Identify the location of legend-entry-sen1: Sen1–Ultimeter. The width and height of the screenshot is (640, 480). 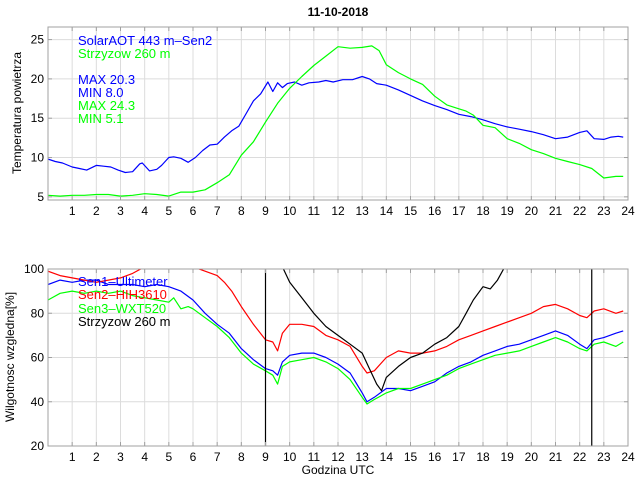
(123, 281).